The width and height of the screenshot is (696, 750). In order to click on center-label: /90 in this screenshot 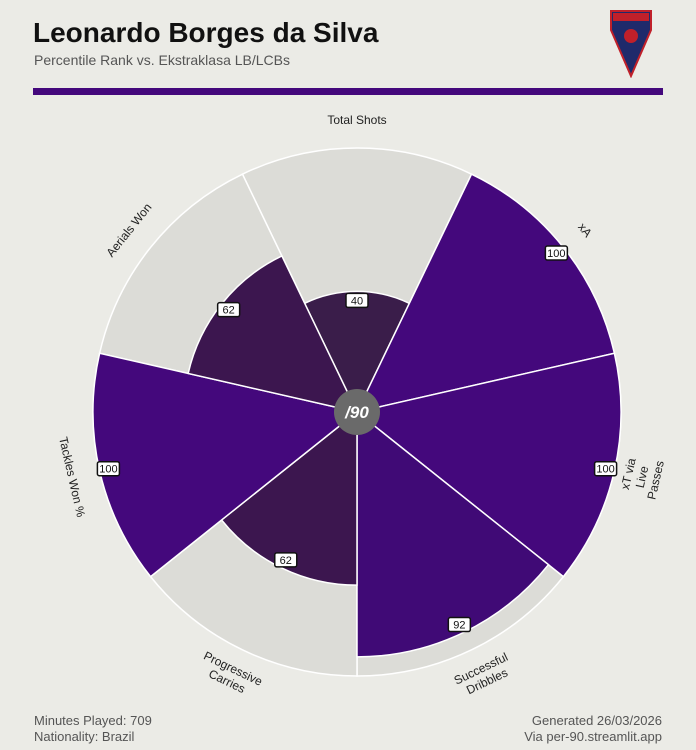, I will do `click(356, 412)`.